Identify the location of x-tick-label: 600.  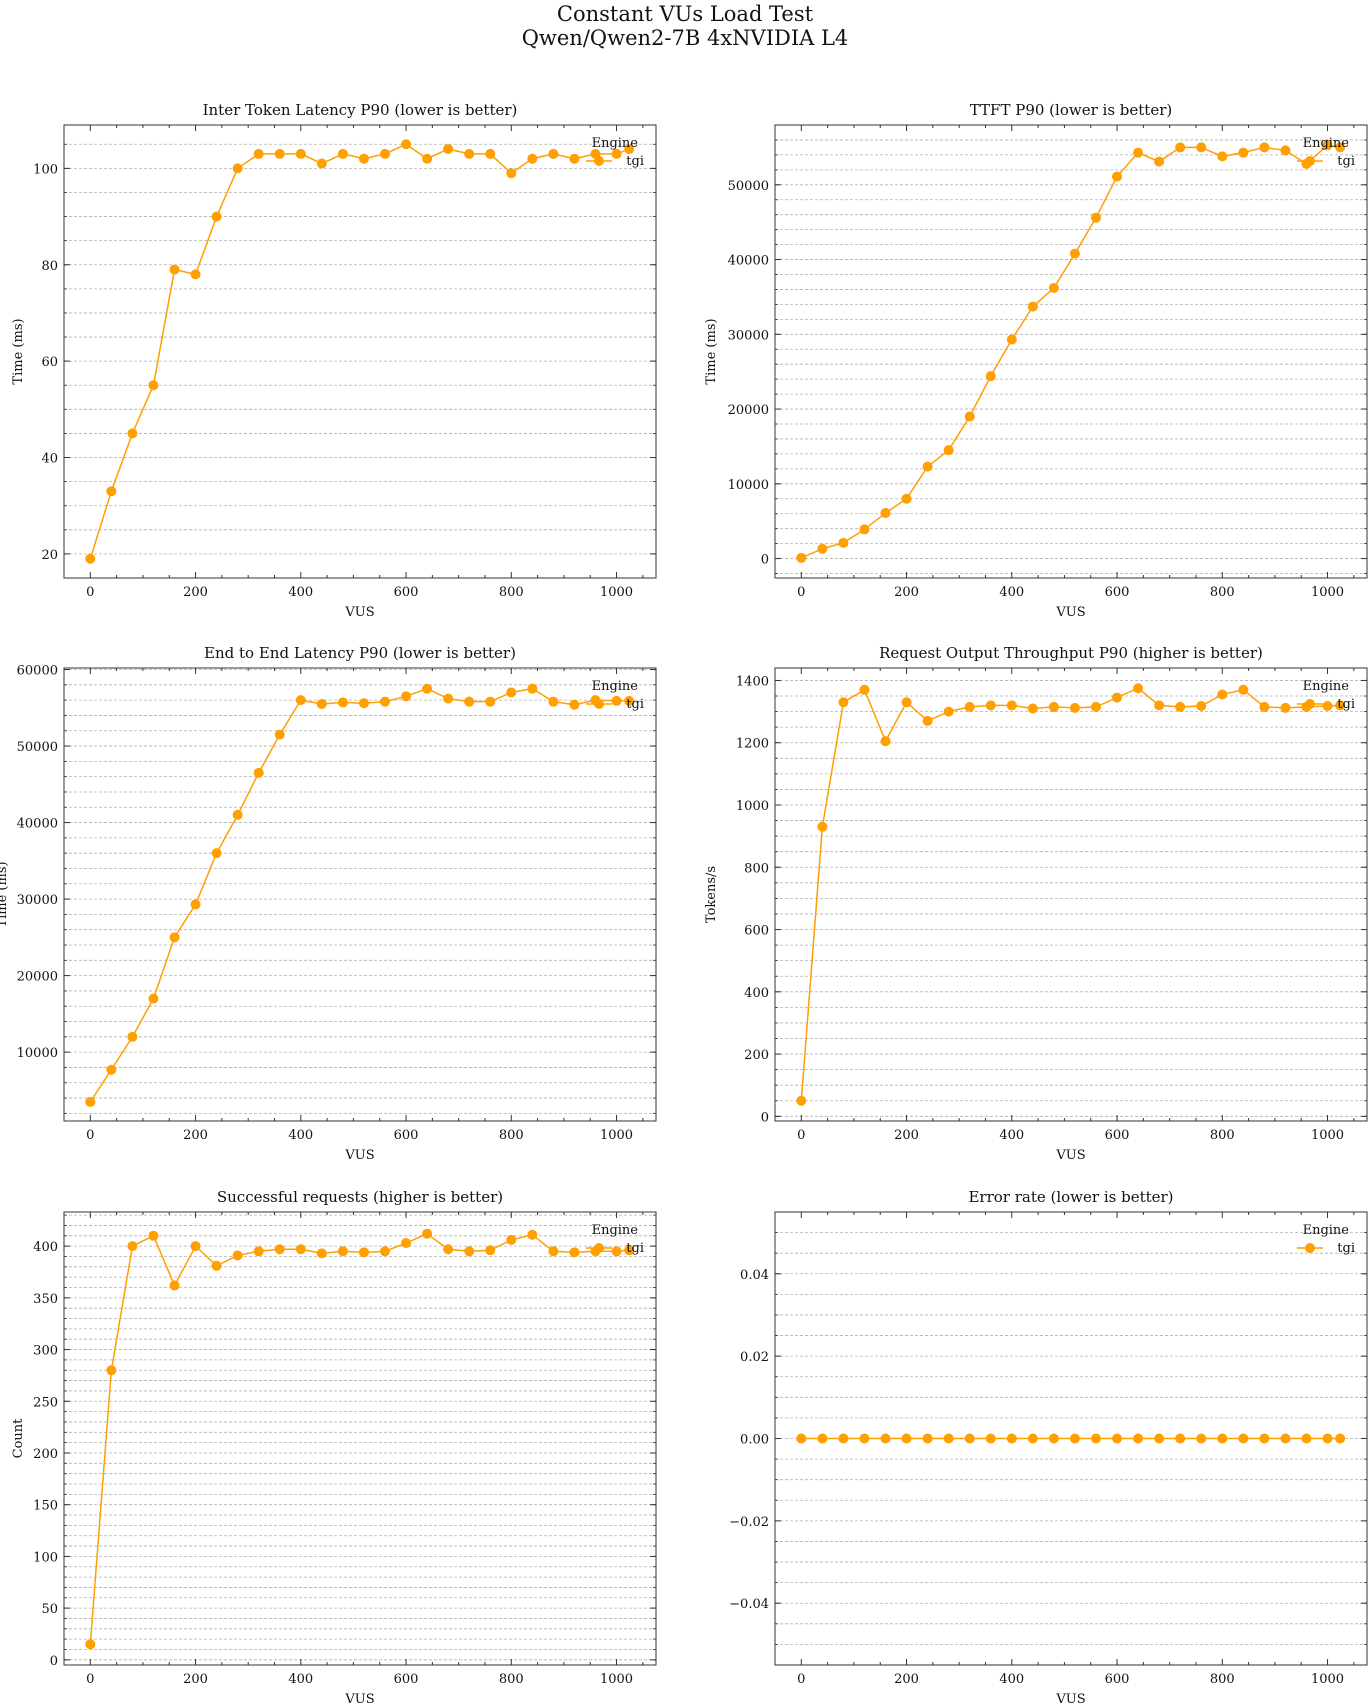
(1117, 1135).